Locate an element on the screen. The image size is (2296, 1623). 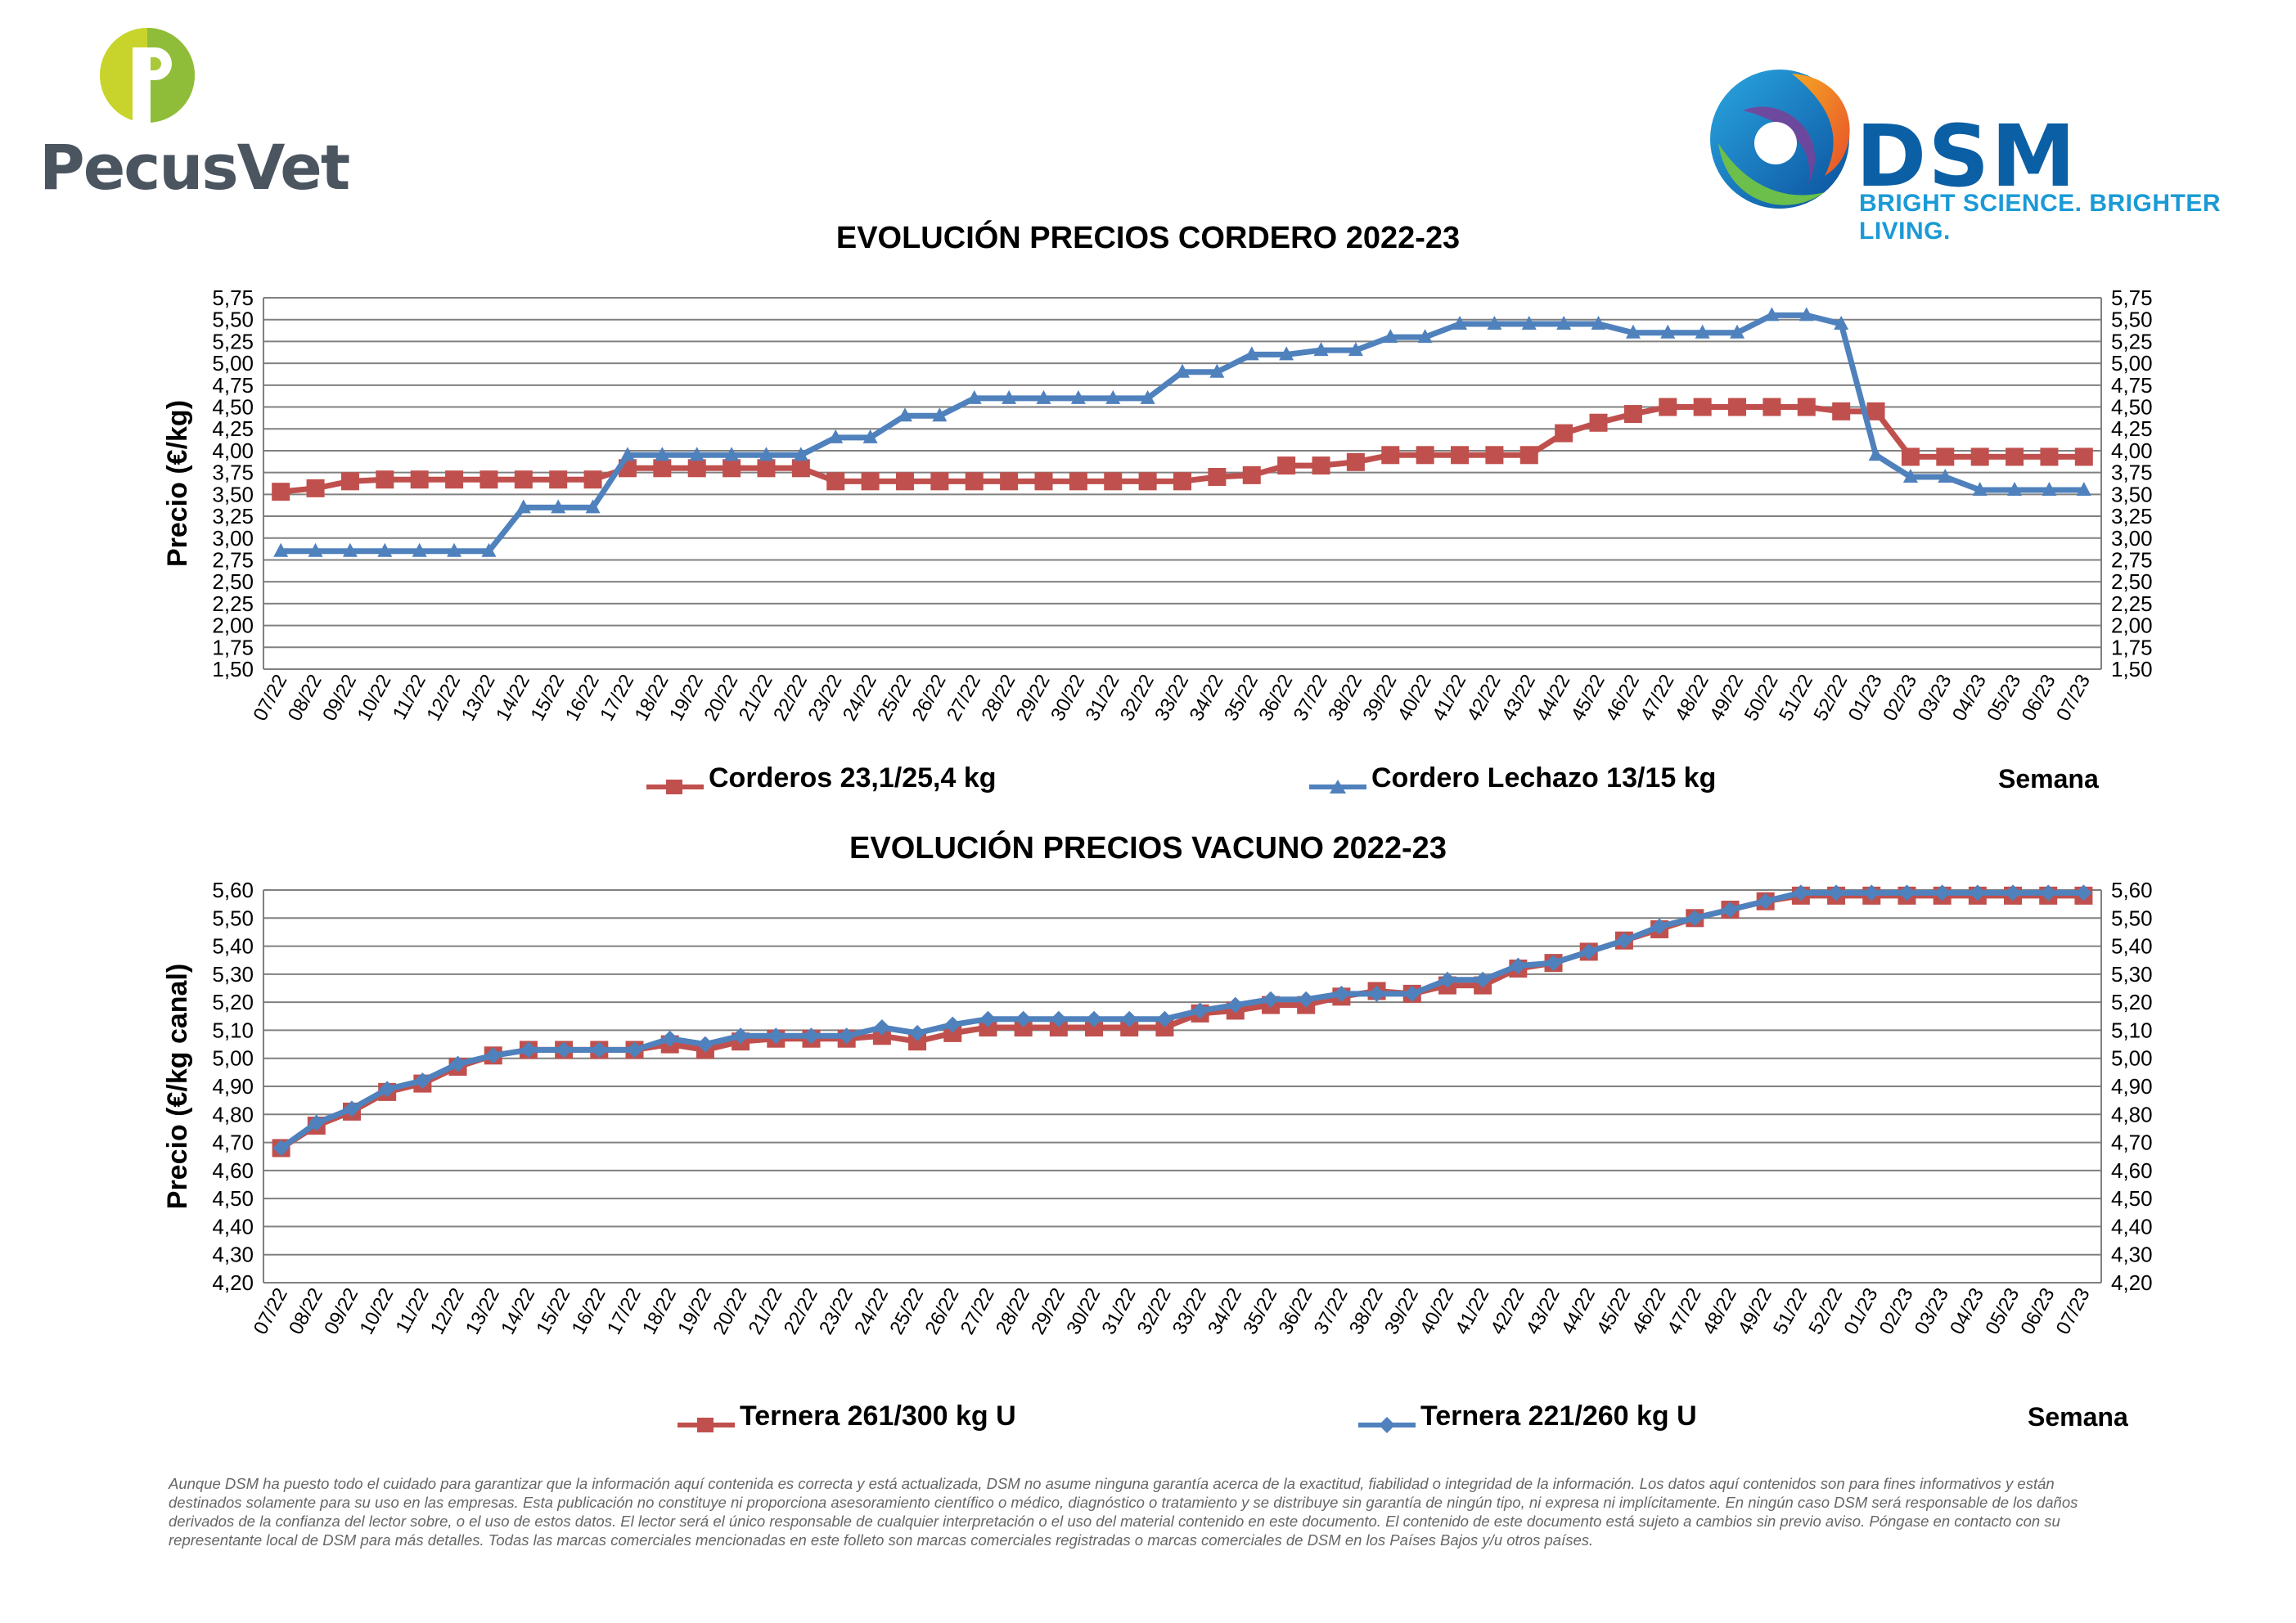
y-tick-label-right: 5,00 is located at coordinates (2132, 1058).